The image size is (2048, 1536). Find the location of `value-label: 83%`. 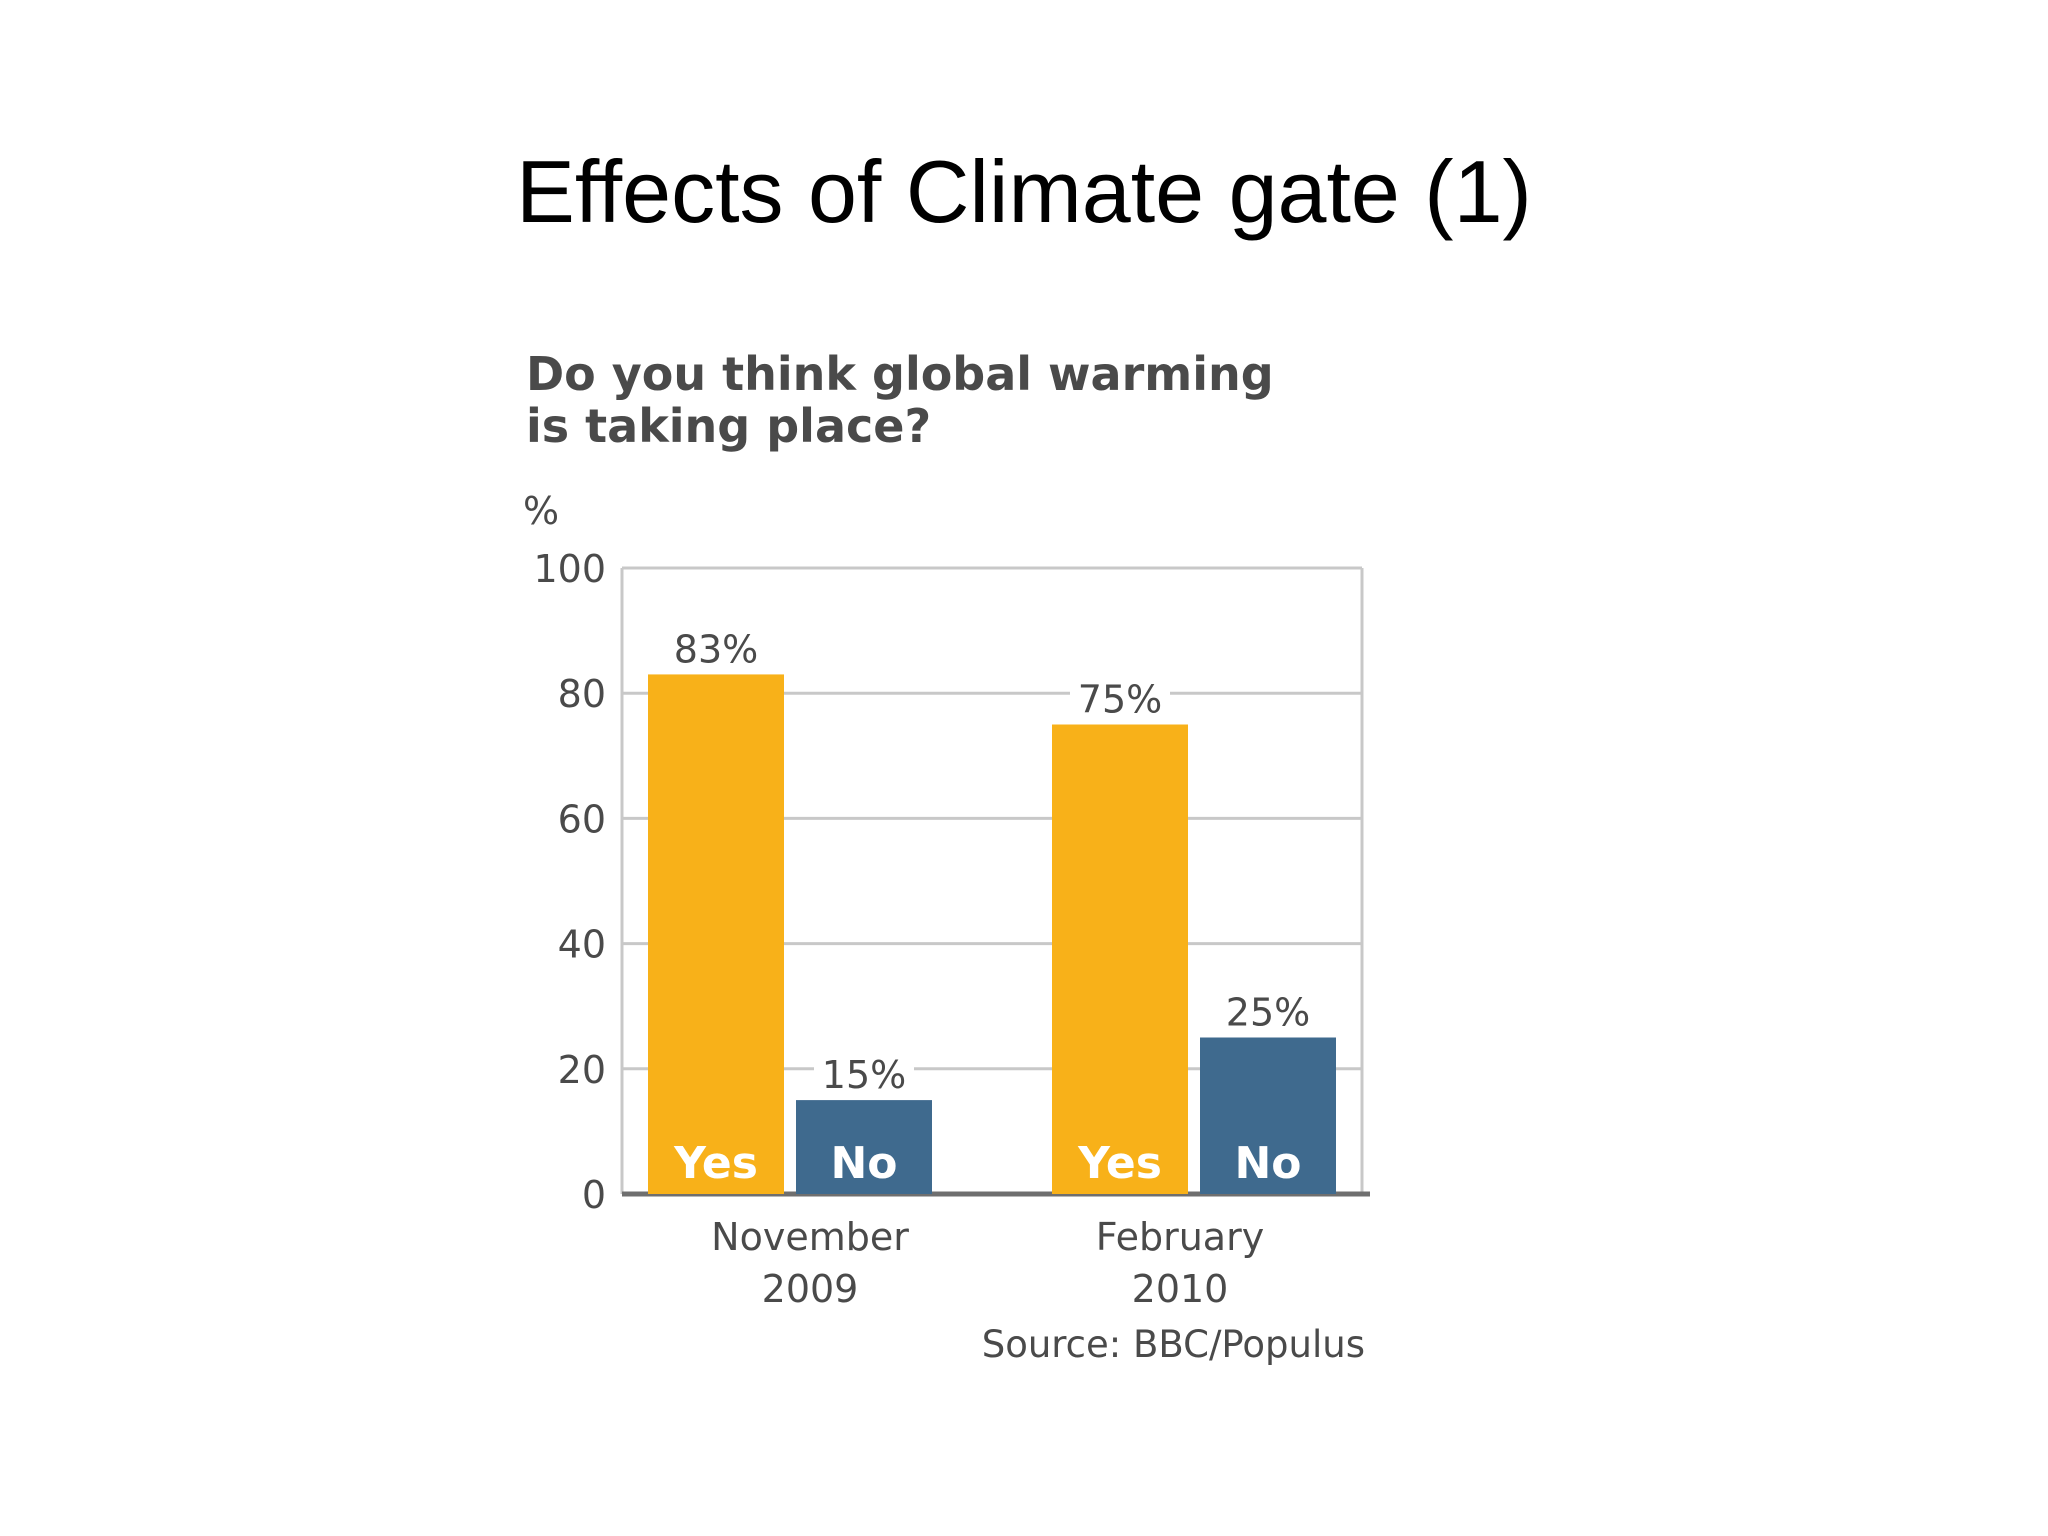

value-label: 83% is located at coordinates (716, 649).